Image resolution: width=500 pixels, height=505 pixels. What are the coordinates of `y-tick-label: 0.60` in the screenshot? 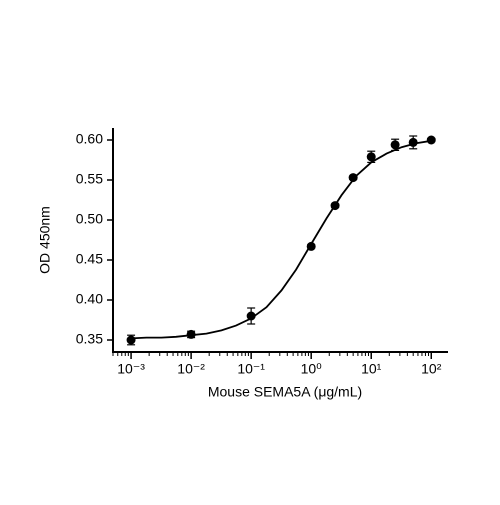 It's located at (89, 139).